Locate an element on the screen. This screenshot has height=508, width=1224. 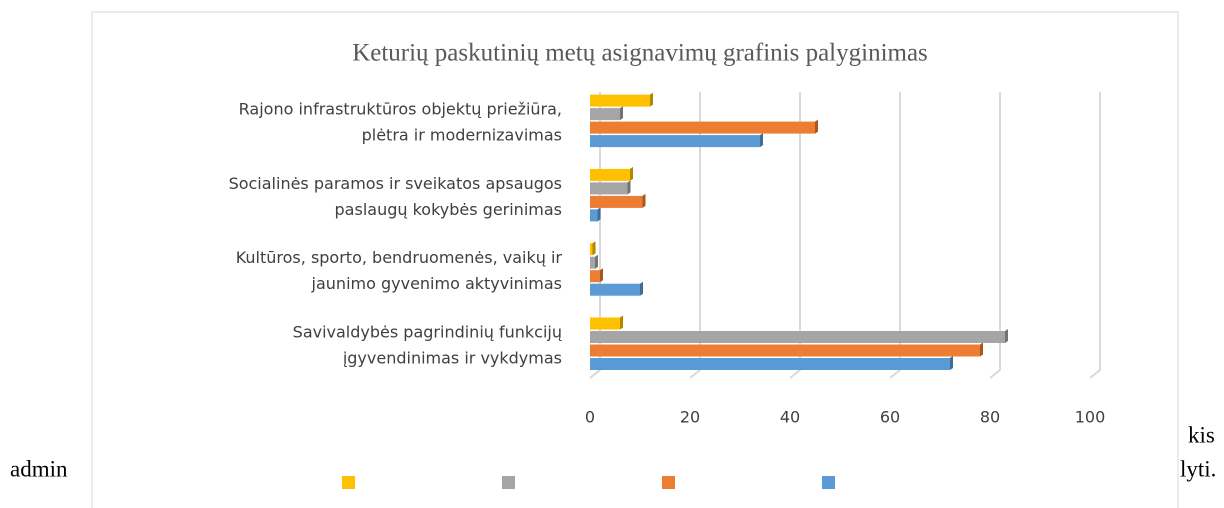
category-label: Savivaldybės pagrindinių funkcijų is located at coordinates (427, 332).